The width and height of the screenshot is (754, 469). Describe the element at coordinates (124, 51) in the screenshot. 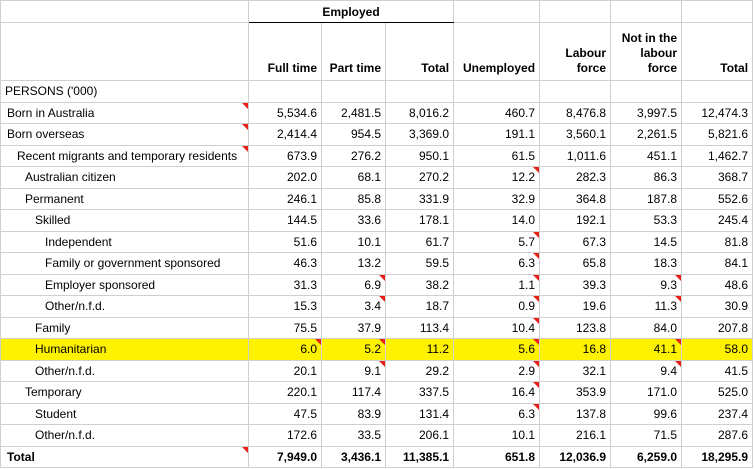

I see `header-blank-cell` at that location.